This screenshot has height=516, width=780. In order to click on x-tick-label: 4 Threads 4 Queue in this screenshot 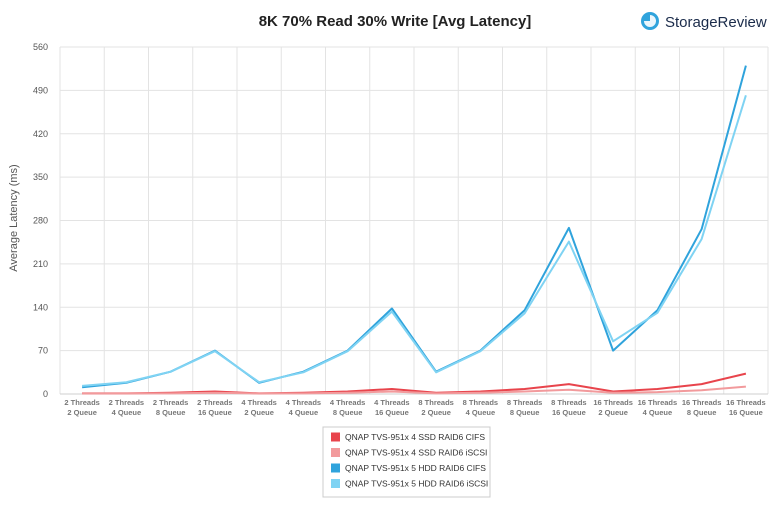, I will do `click(303, 407)`.